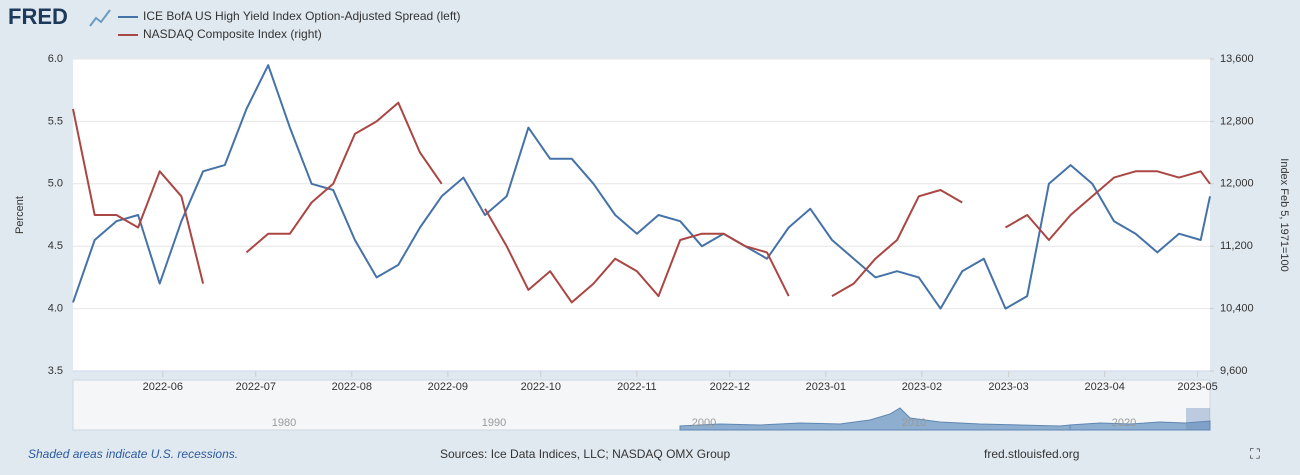 The width and height of the screenshot is (1300, 475). I want to click on y-tick-label: 6.0, so click(55, 59).